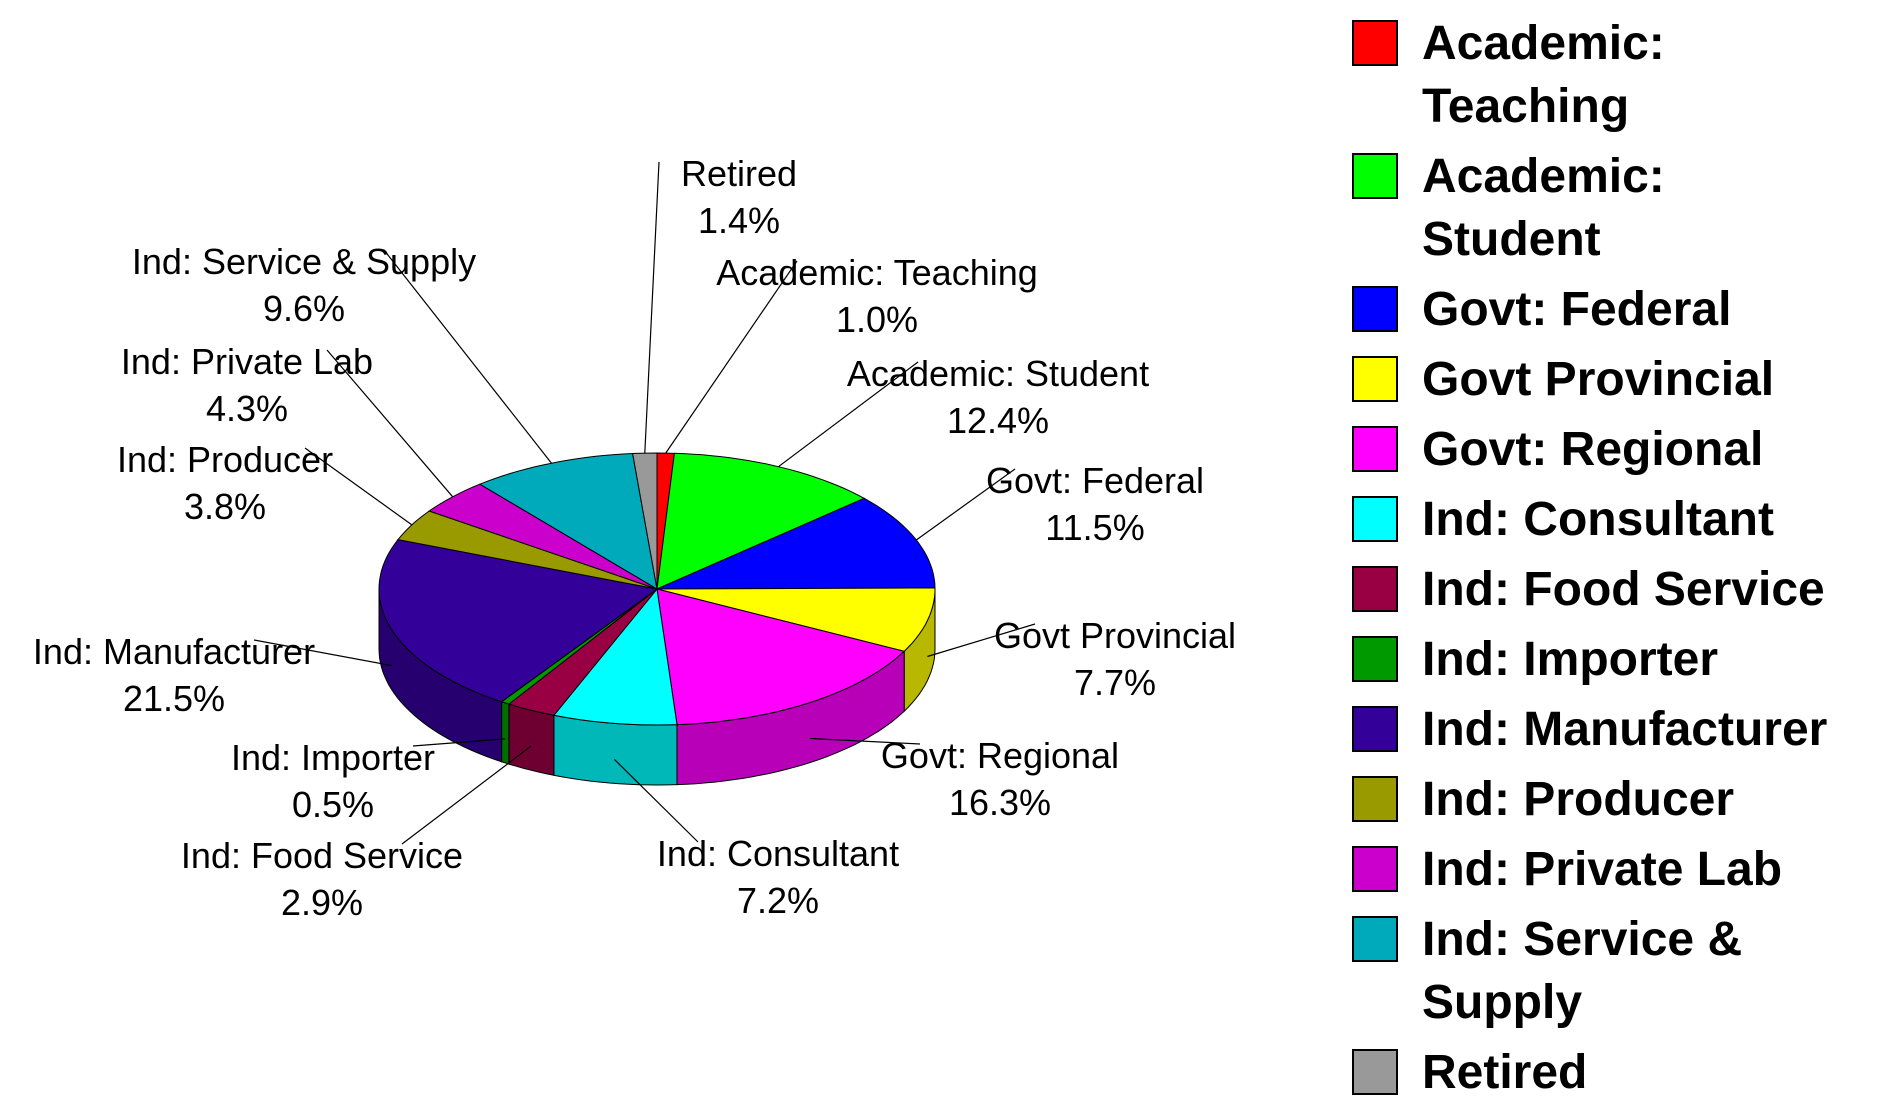 This screenshot has height=1111, width=1889. I want to click on legend-entry: Ind: Private Lab, so click(1602, 869).